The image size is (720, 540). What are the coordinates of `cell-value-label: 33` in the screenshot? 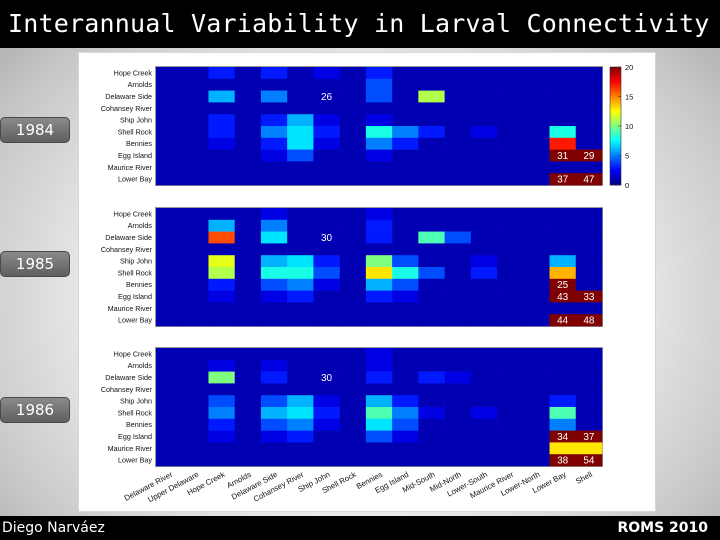 It's located at (589, 297).